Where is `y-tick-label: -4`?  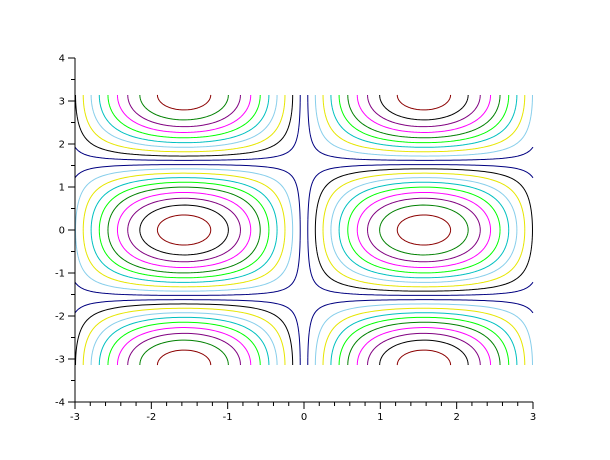
y-tick-label: -4 is located at coordinates (60, 403).